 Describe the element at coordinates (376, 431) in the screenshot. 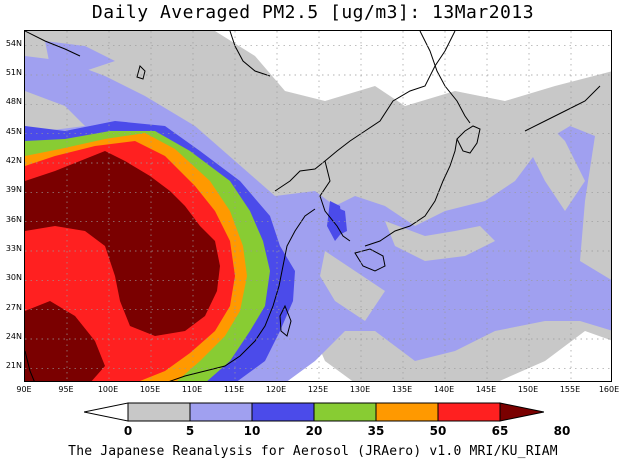

I see `colorbar-level-label: 35` at that location.